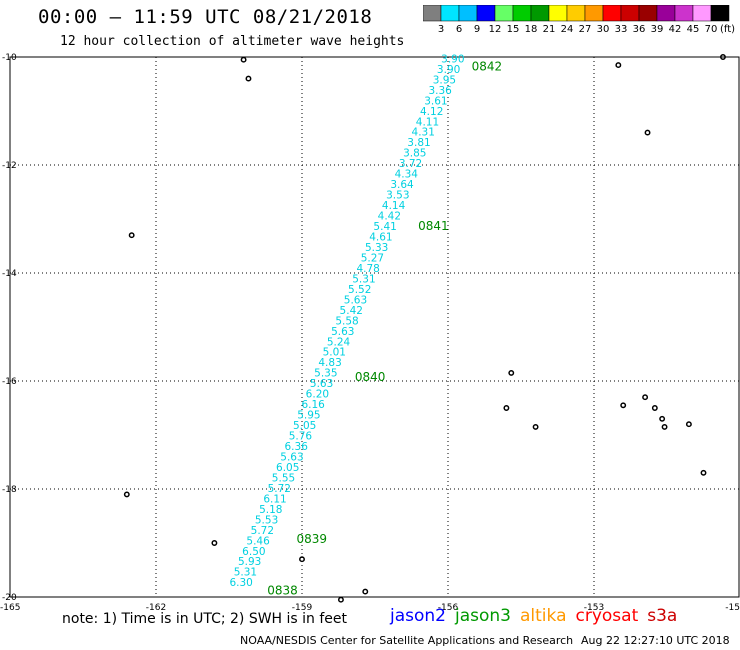 The height and width of the screenshot is (650, 740). What do you see at coordinates (427, 122) in the screenshot?
I see `swh-value-label: 4.11` at bounding box center [427, 122].